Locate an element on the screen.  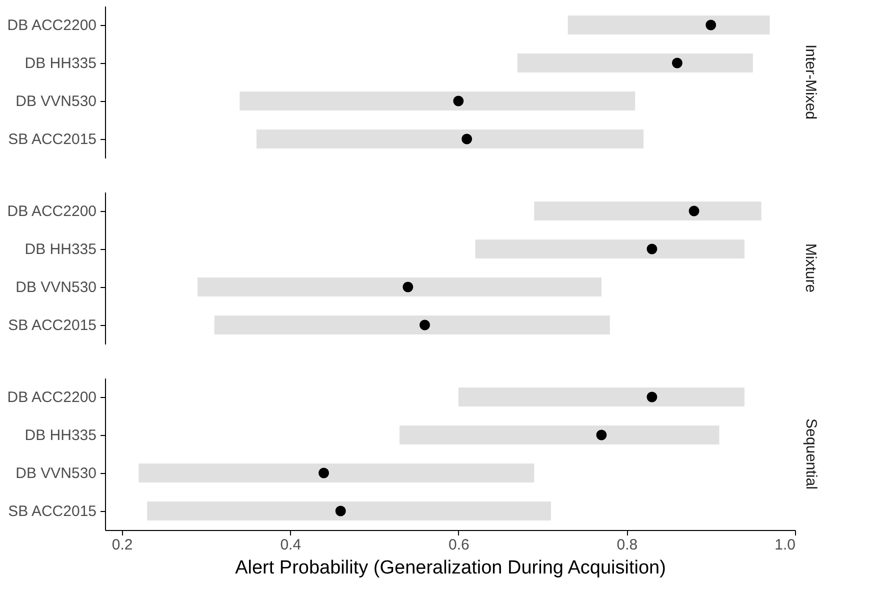
text: Inter-Mixed is located at coordinates (810, 82).